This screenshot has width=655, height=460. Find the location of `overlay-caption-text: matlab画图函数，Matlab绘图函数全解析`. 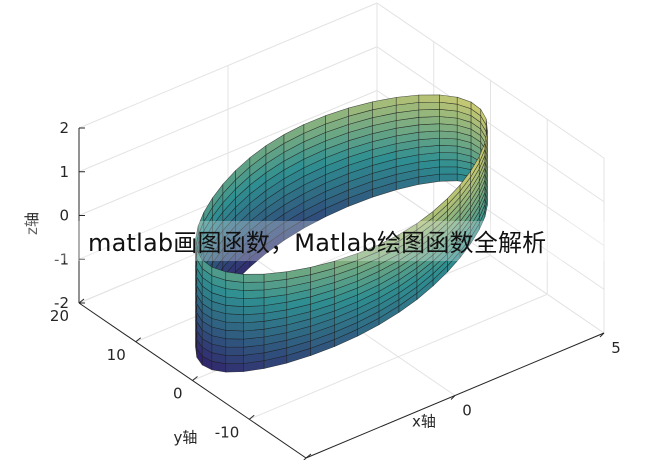

overlay-caption-text: matlab画图函数，Matlab绘图函数全解析 is located at coordinates (317, 243).